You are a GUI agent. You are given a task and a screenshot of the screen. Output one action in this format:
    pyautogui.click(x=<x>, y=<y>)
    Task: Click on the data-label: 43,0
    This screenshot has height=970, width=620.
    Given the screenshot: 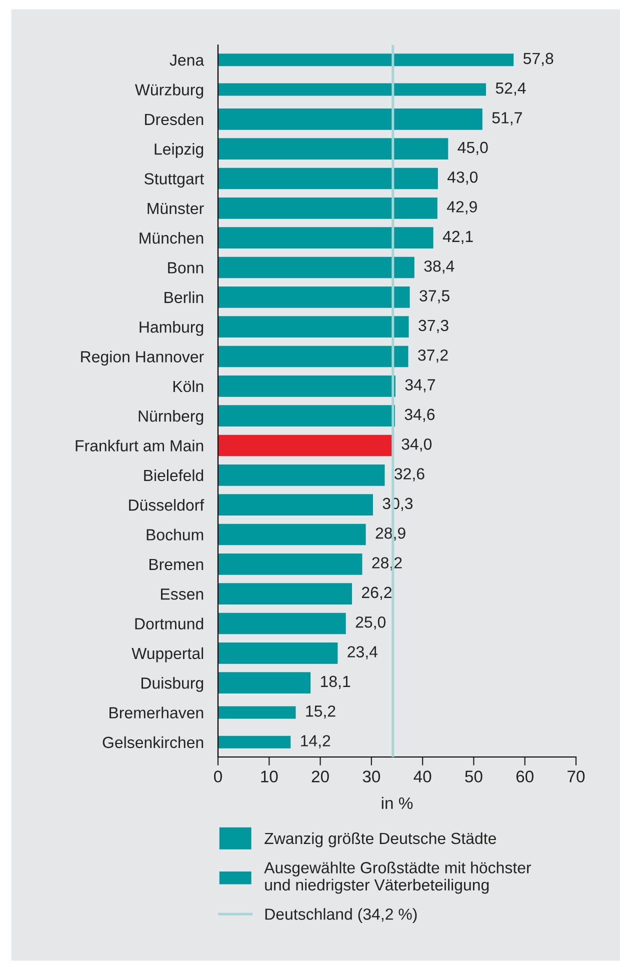 What is the action you would take?
    pyautogui.click(x=462, y=178)
    